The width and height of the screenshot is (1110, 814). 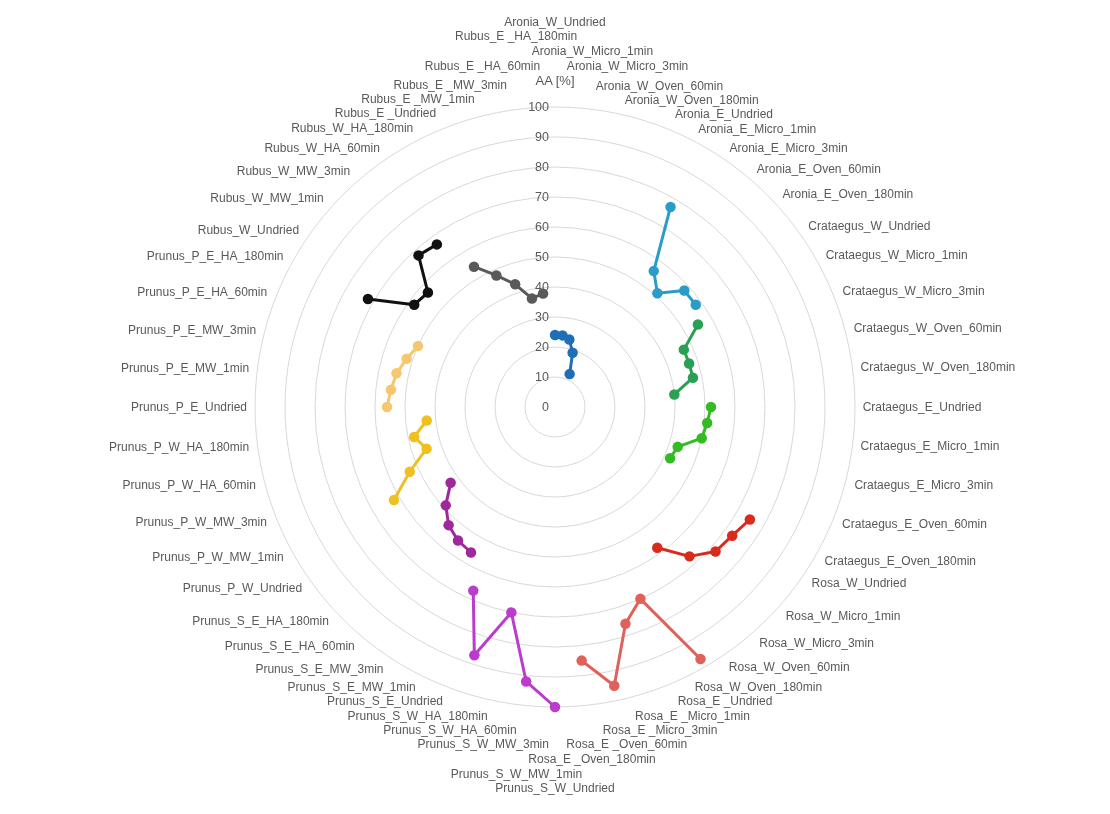 I want to click on spoke-label: Crataegus_W_Micro_1min, so click(x=896, y=254).